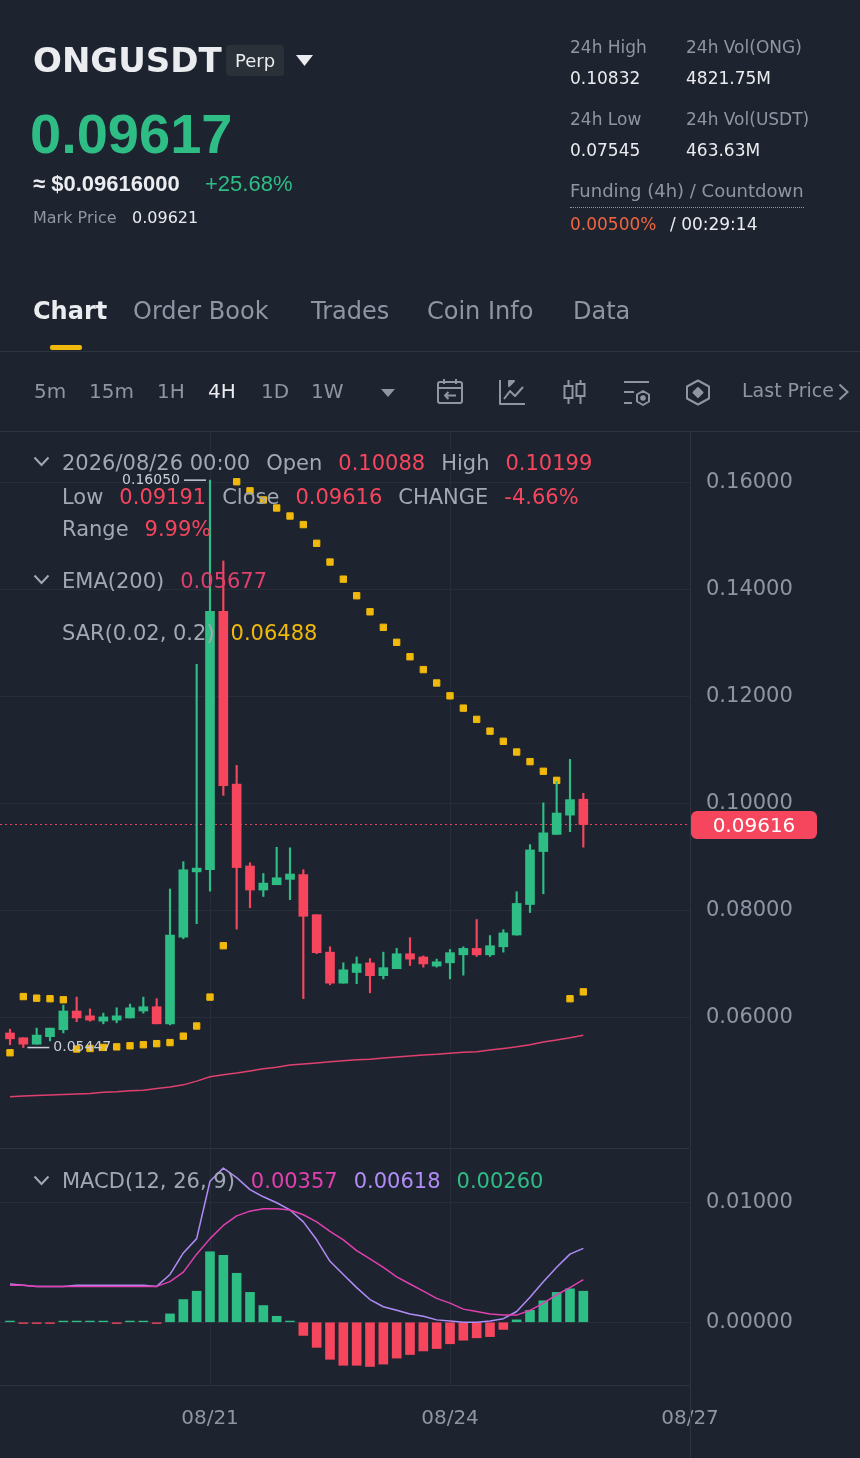 The width and height of the screenshot is (860, 1458). Describe the element at coordinates (613, 224) in the screenshot. I see `text: 0.00500%` at that location.